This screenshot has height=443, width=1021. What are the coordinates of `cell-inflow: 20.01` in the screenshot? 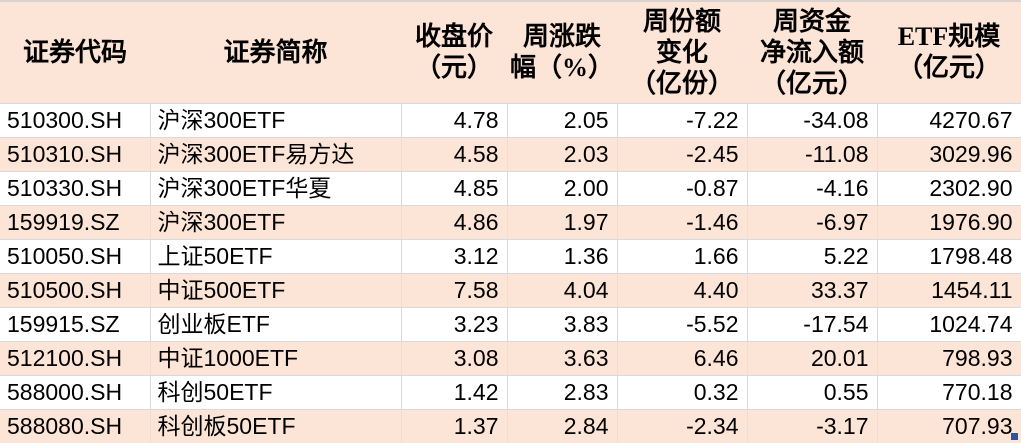 It's located at (812, 358).